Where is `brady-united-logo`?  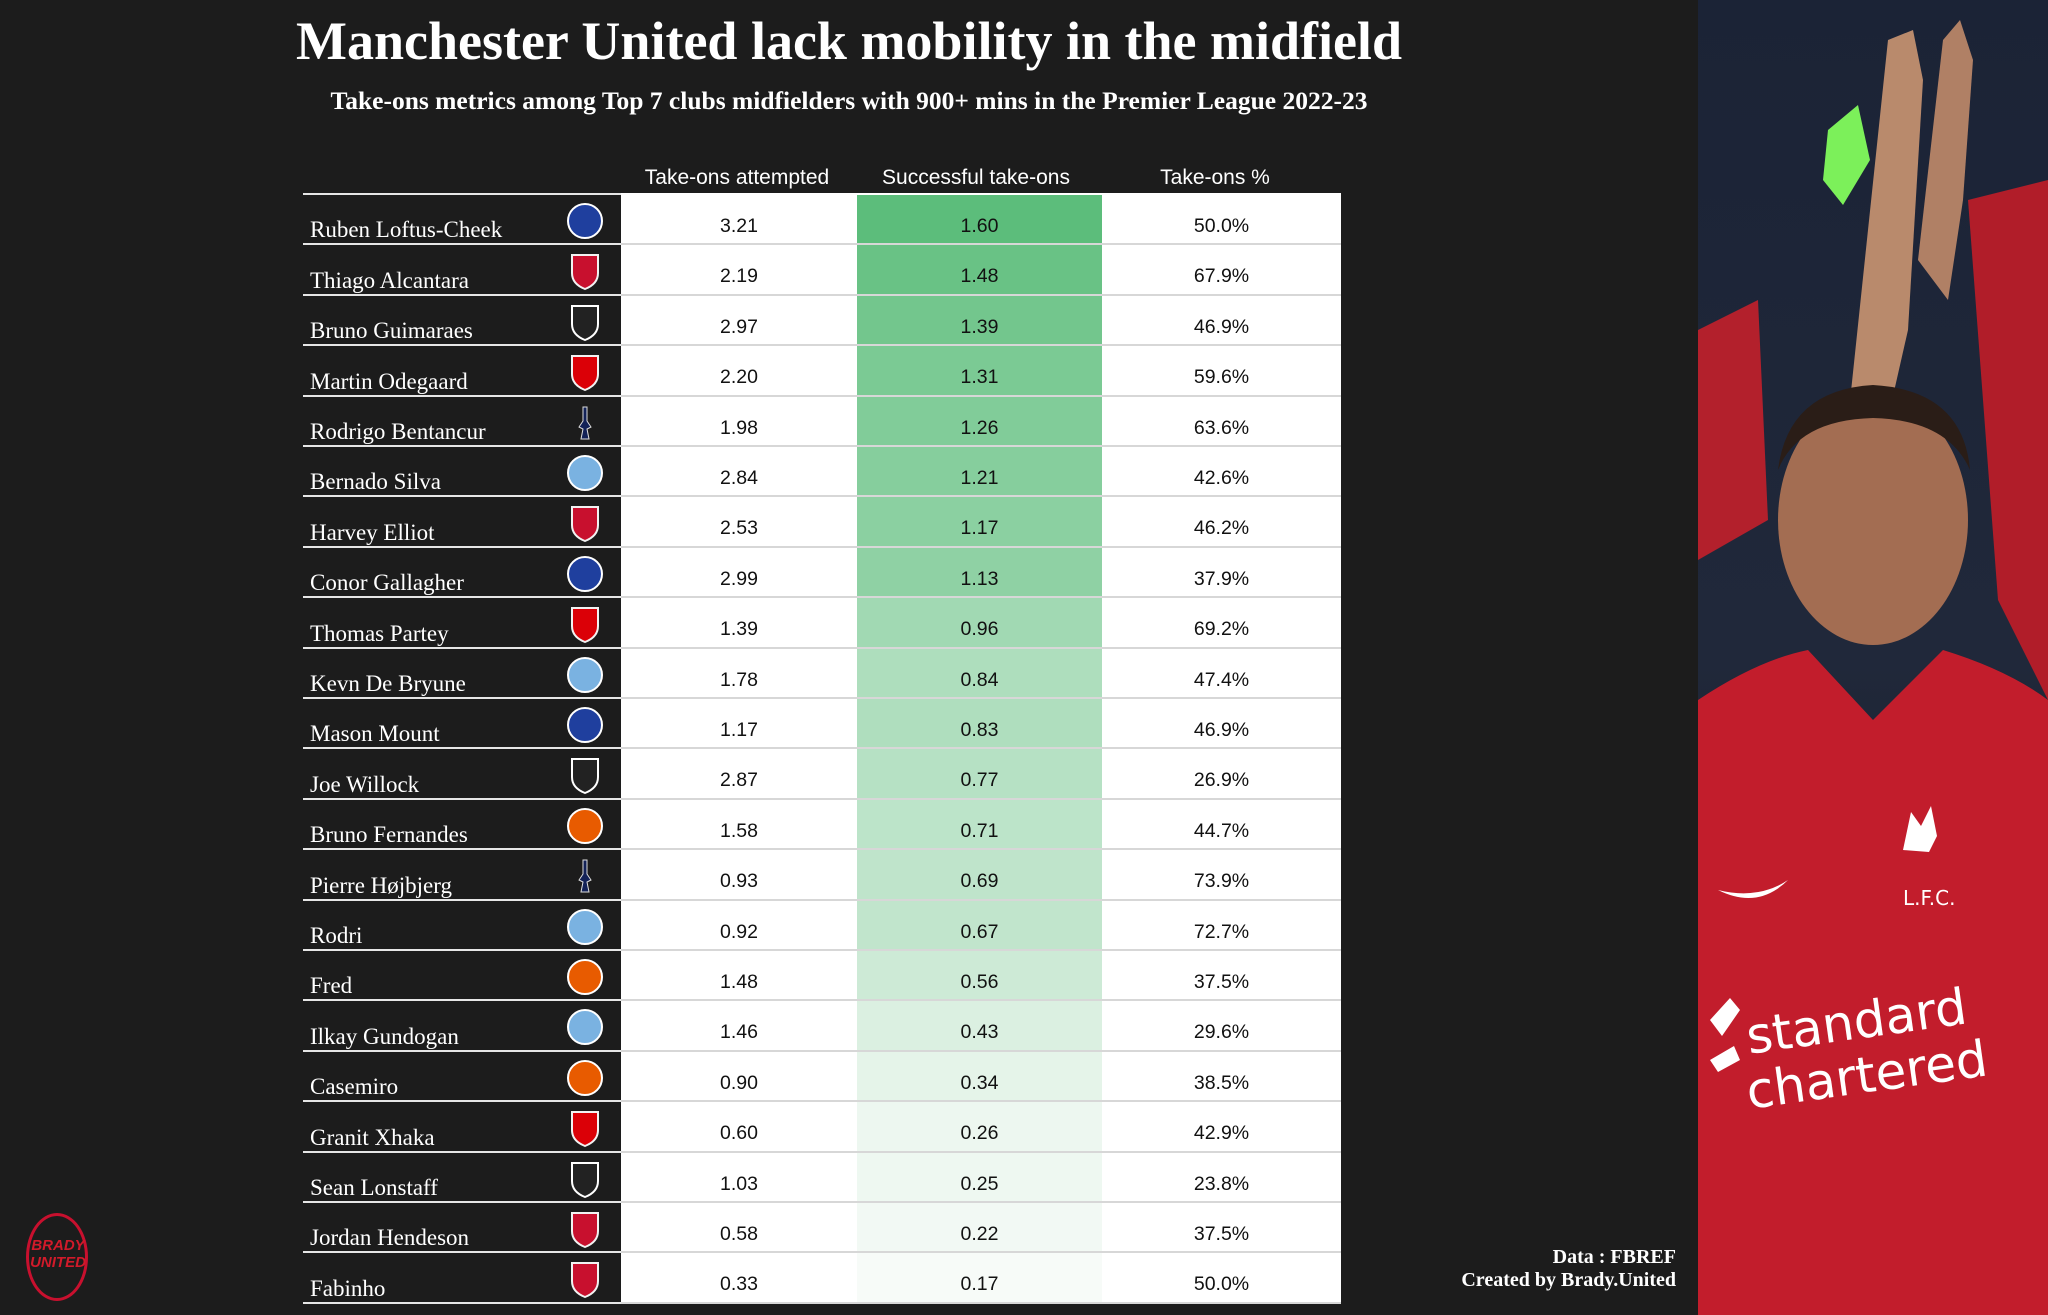 brady-united-logo is located at coordinates (57, 1257).